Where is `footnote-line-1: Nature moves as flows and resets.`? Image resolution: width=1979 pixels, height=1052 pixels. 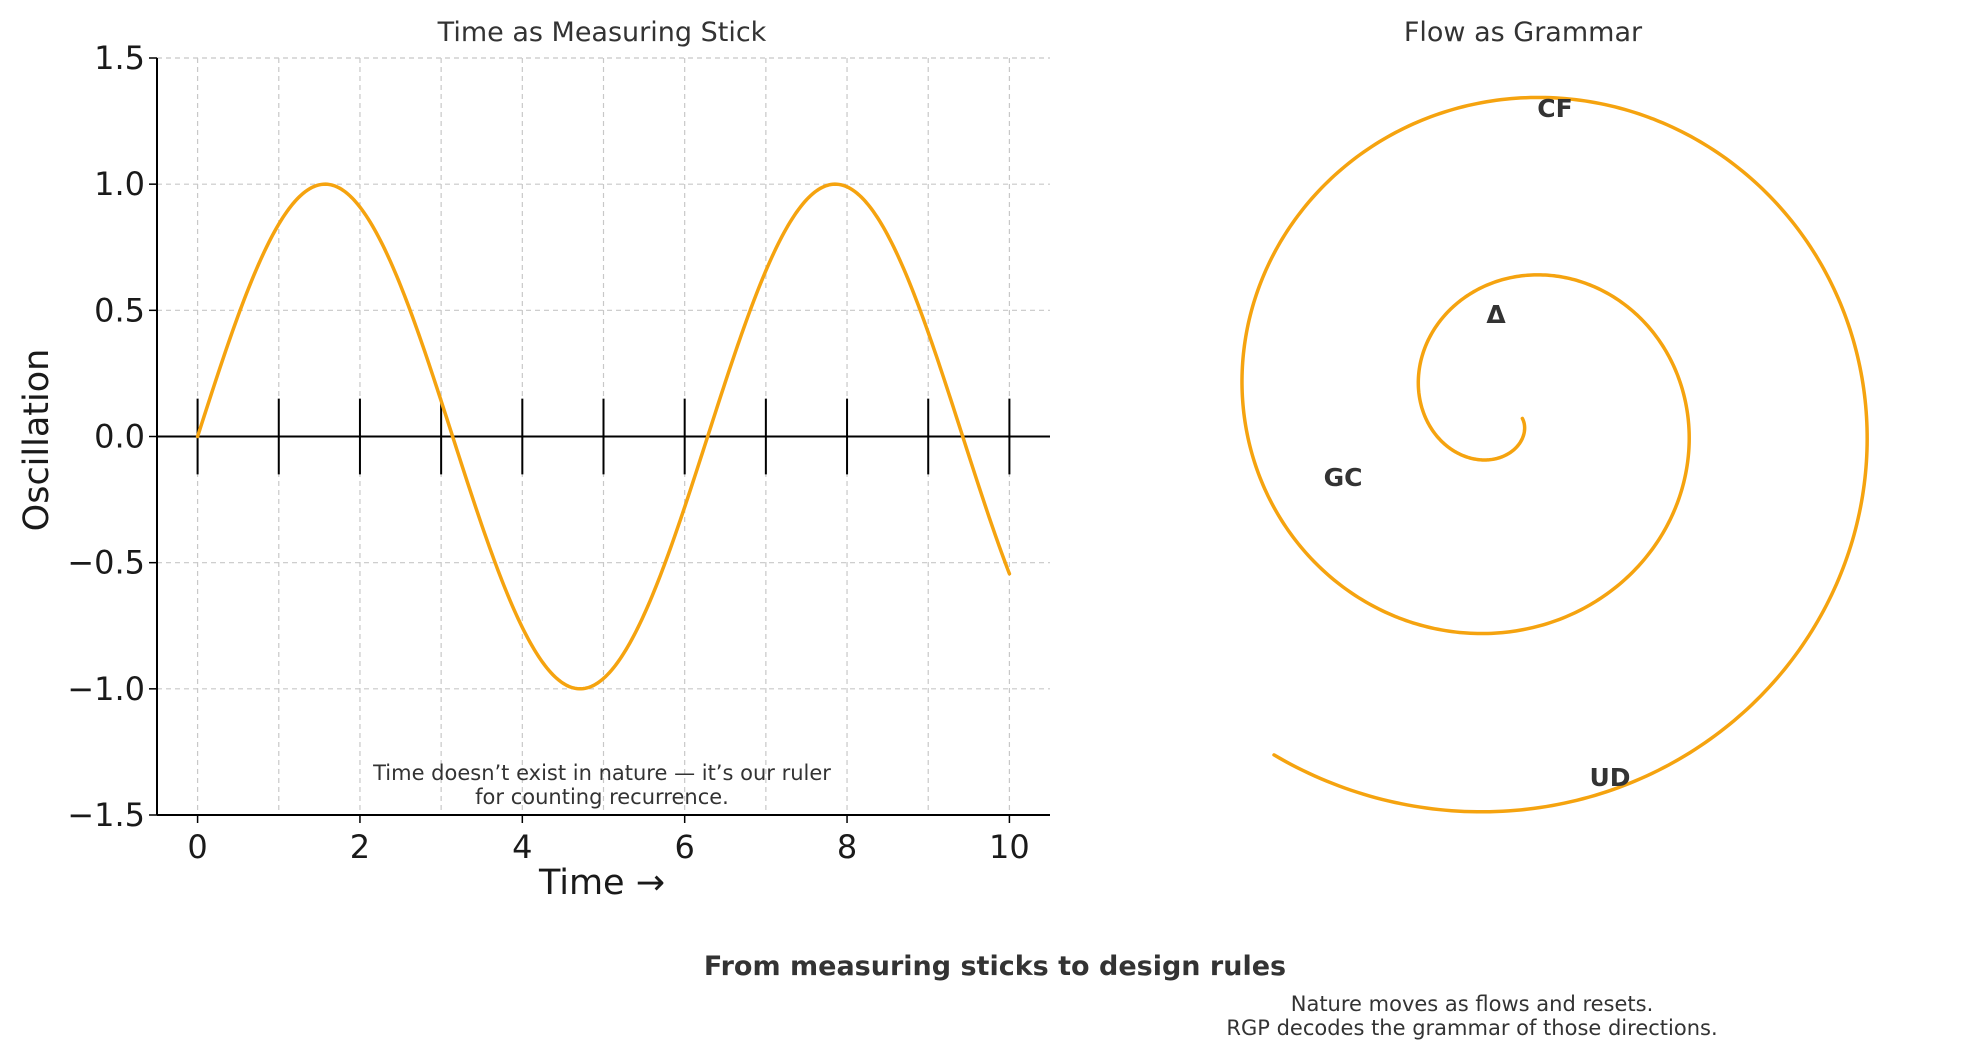
footnote-line-1: Nature moves as flows and resets. is located at coordinates (1472, 1004).